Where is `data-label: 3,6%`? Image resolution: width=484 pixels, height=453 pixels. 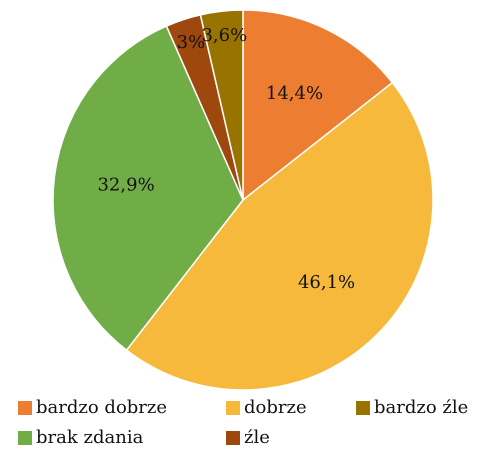 data-label: 3,6% is located at coordinates (224, 35).